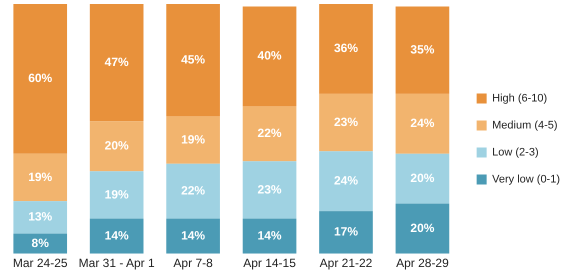 The width and height of the screenshot is (574, 274). I want to click on legend-label: Medium (4-5), so click(525, 126).